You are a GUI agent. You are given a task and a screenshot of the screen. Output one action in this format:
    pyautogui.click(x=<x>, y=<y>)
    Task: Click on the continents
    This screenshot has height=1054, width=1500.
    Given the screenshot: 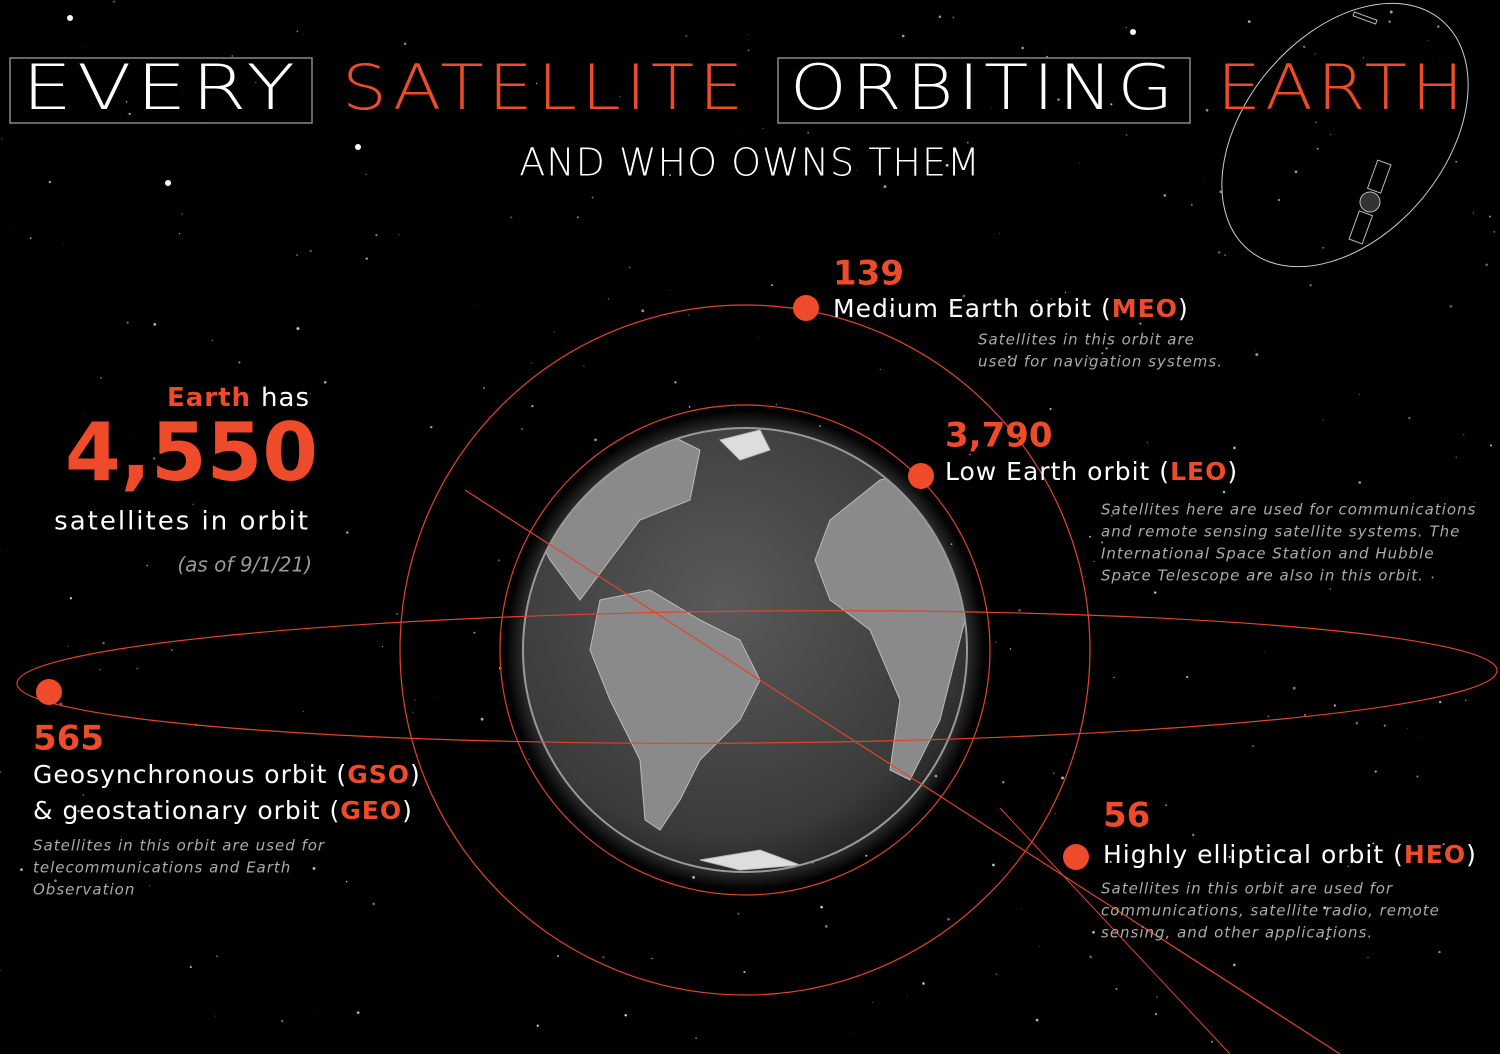 What is the action you would take?
    pyautogui.click(x=747, y=650)
    